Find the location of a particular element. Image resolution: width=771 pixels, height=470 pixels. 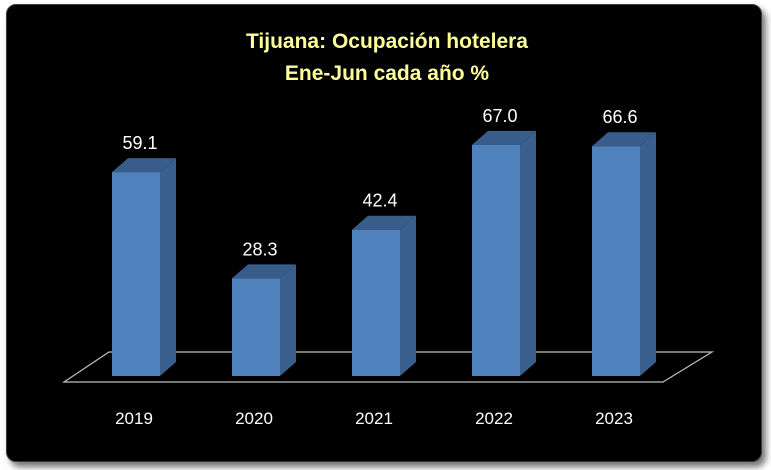

category-labels-group: 2019 2020 2021 2022 2023 is located at coordinates (374, 418).